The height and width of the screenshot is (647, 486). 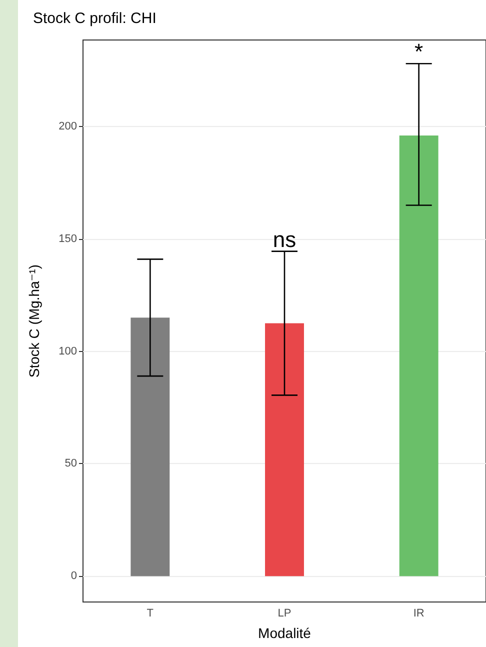 I want to click on y-tick-label: 0, so click(x=73, y=576).